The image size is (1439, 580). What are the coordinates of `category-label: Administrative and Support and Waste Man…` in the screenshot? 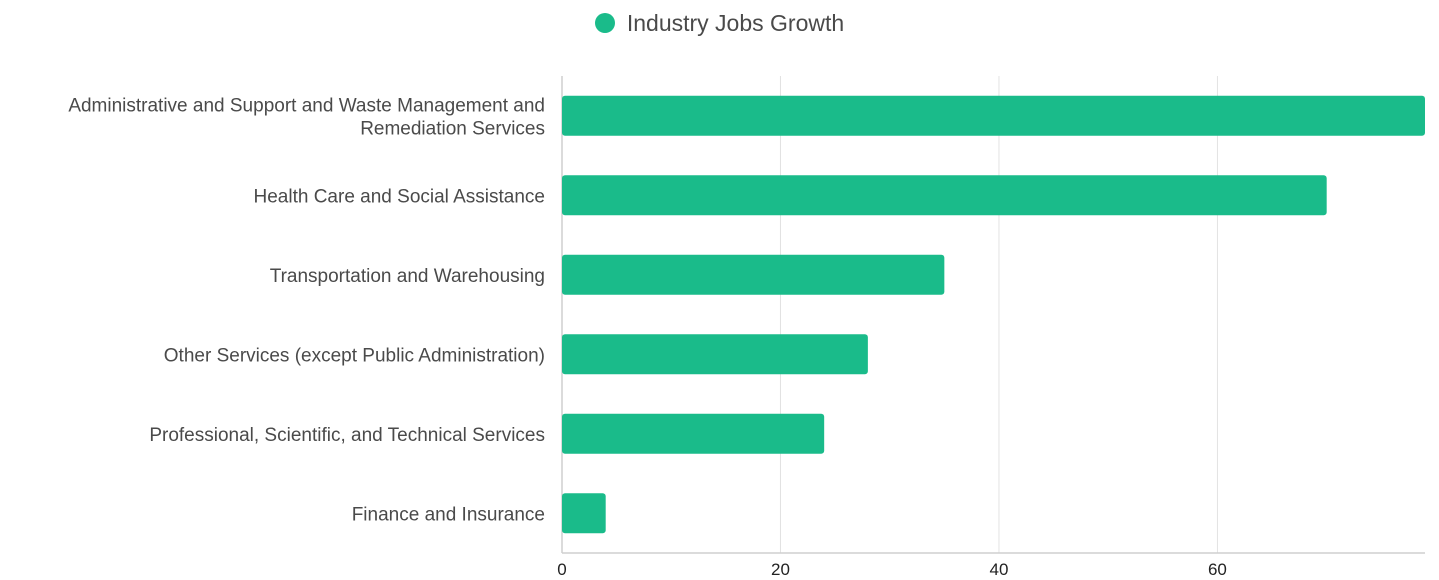 It's located at (306, 117).